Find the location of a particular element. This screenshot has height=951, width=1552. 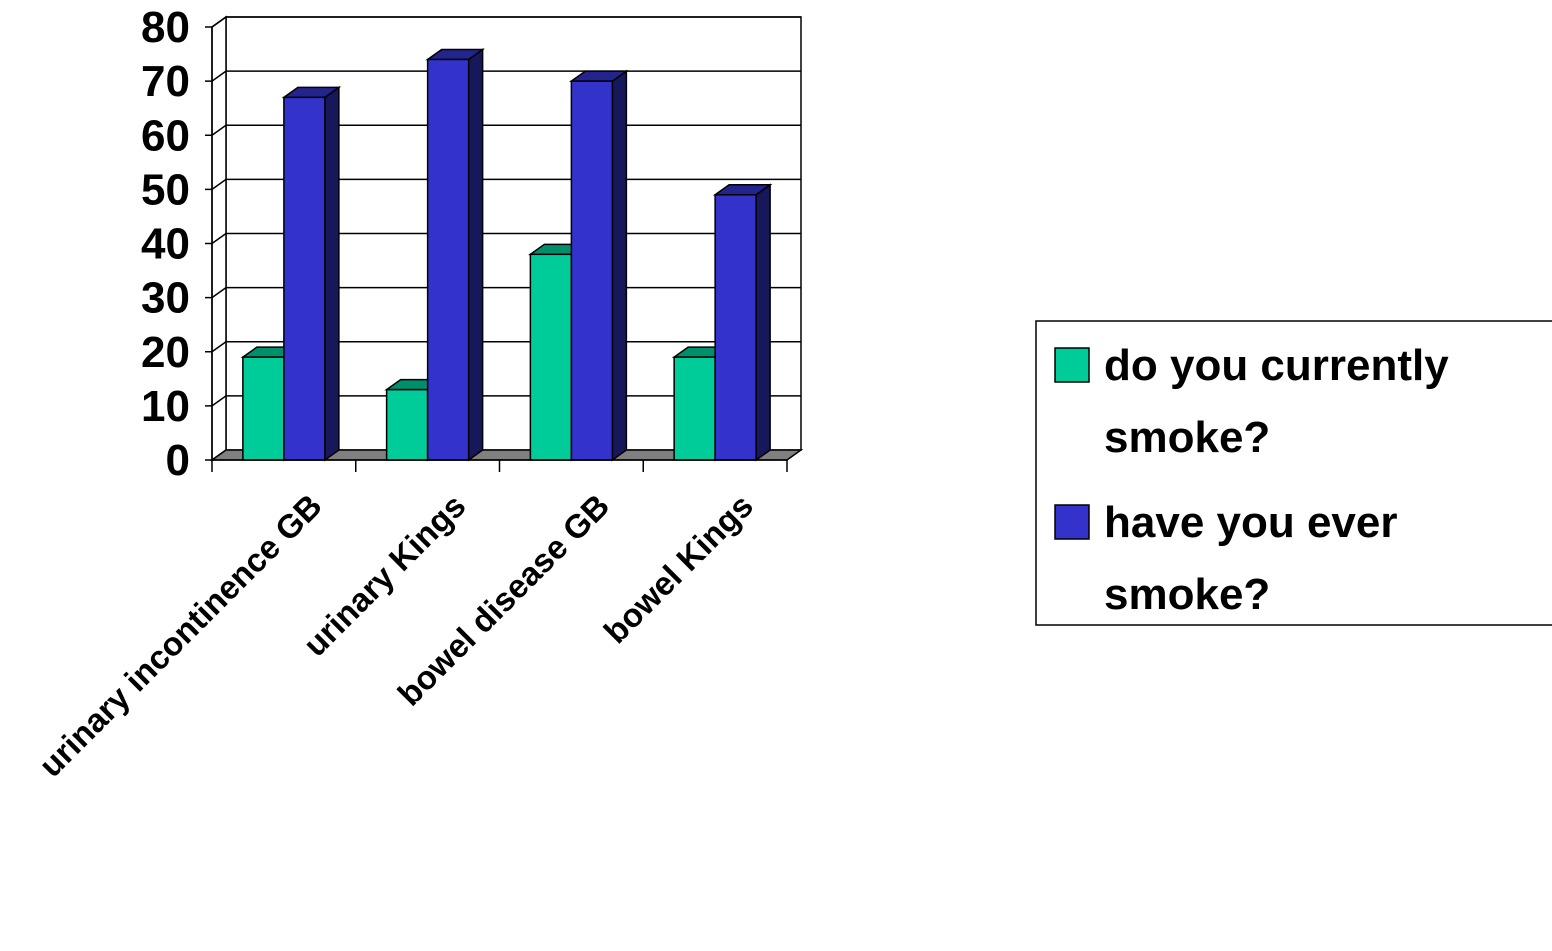

x-tick-label: bowel Kings is located at coordinates (678, 569).